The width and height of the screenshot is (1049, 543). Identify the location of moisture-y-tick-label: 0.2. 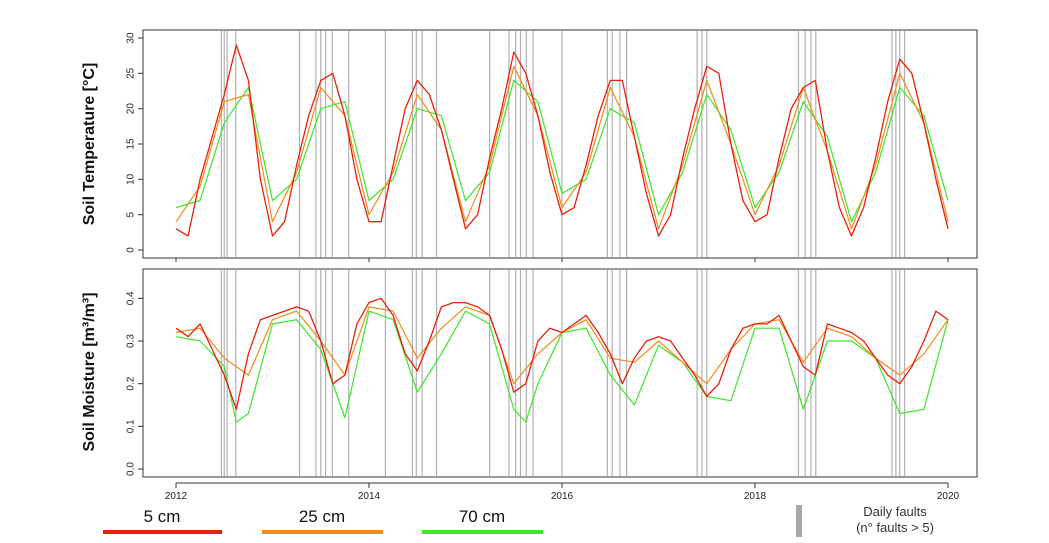
(131, 383).